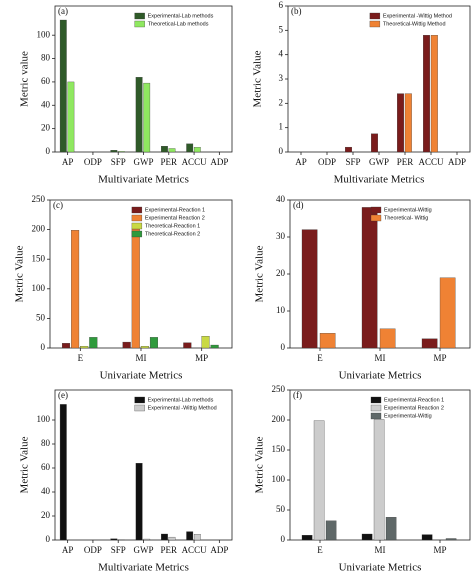 This screenshot has width=474, height=578. Describe the element at coordinates (25, 79) in the screenshot. I see `y-axis-label: Metric value` at that location.